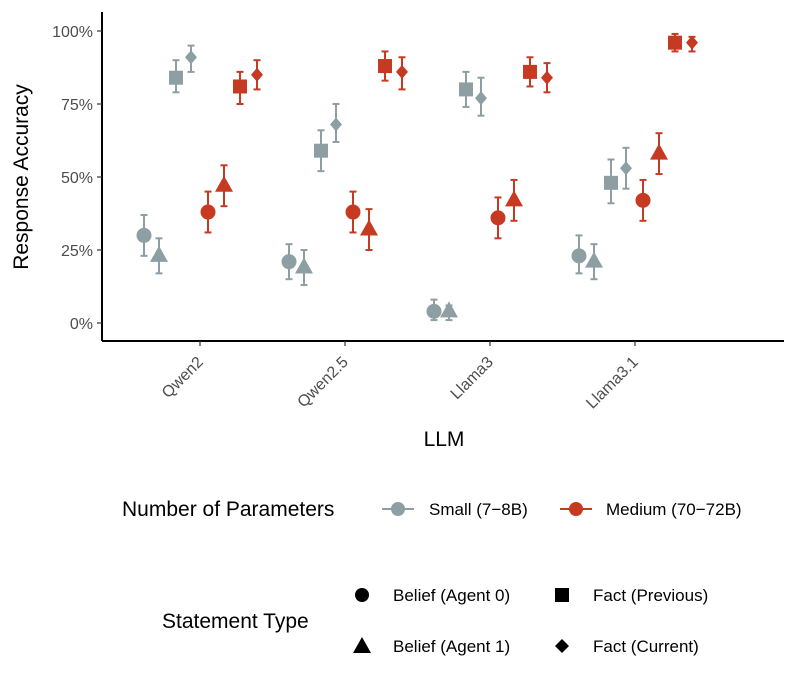  What do you see at coordinates (650, 595) in the screenshot?
I see `legend-factprev-label: Fact (Previous)` at bounding box center [650, 595].